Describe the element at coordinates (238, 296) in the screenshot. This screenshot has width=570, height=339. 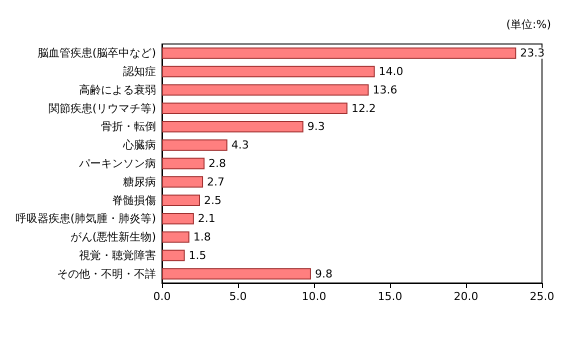
I see `x-tick-label: 5.0` at that location.